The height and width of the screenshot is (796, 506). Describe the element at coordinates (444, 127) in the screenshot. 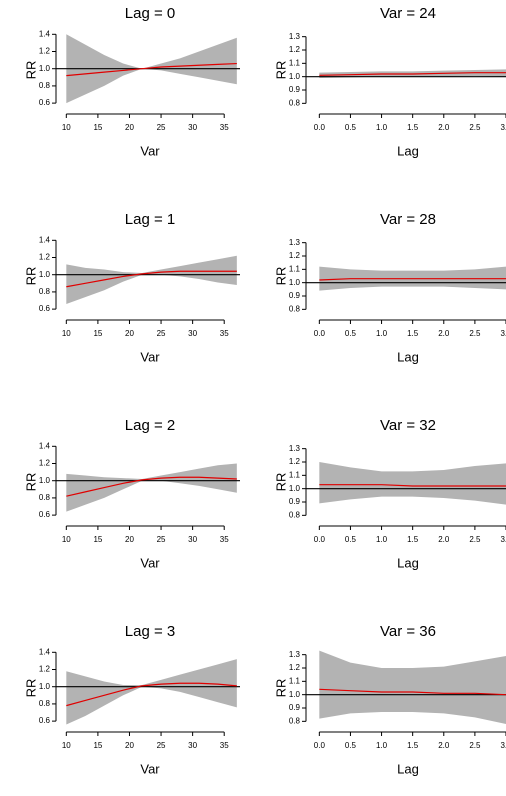

I see `x-tick-label: 2.0` at that location.